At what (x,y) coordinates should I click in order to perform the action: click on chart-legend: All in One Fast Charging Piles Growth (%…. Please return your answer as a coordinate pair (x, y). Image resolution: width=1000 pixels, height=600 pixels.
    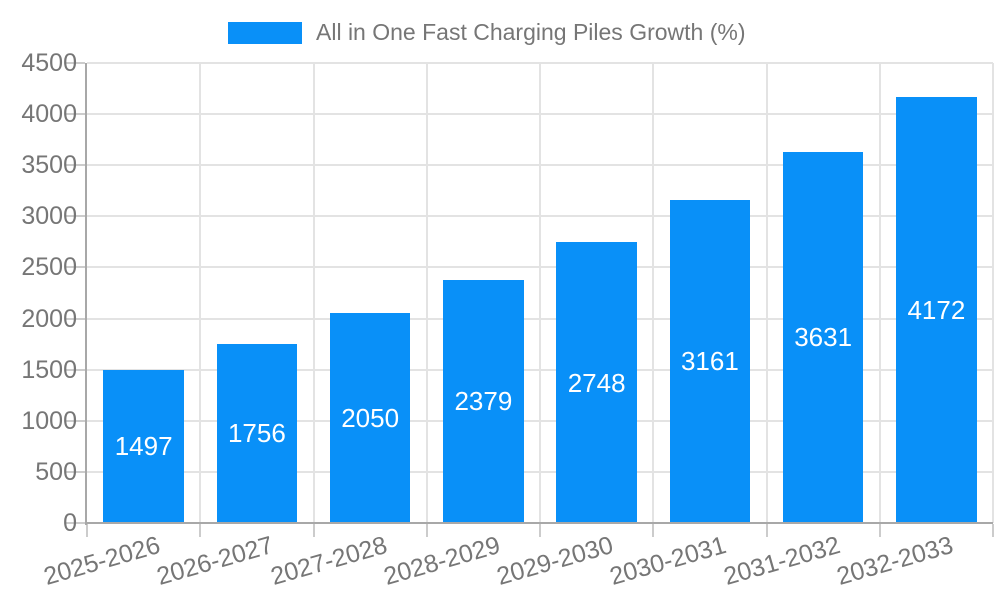
    Looking at the image, I should click on (487, 32).